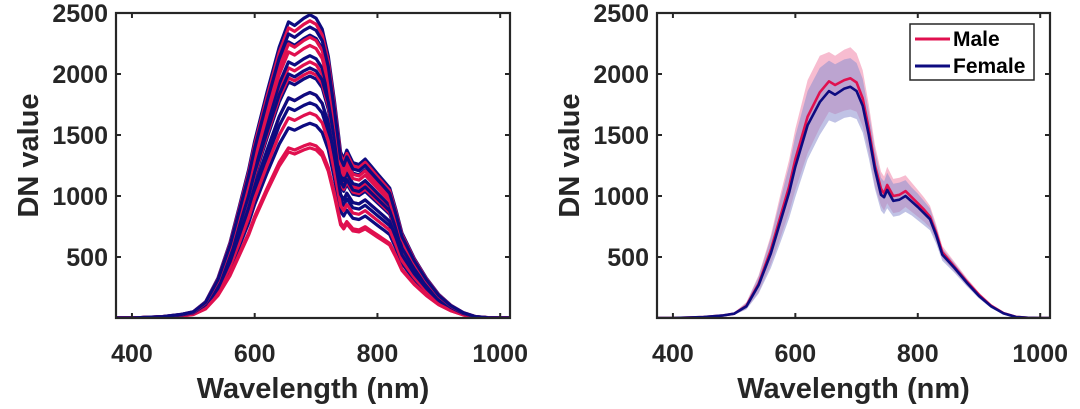 Image resolution: width=1080 pixels, height=409 pixels. What do you see at coordinates (989, 66) in the screenshot?
I see `legend-label-female: Female` at bounding box center [989, 66].